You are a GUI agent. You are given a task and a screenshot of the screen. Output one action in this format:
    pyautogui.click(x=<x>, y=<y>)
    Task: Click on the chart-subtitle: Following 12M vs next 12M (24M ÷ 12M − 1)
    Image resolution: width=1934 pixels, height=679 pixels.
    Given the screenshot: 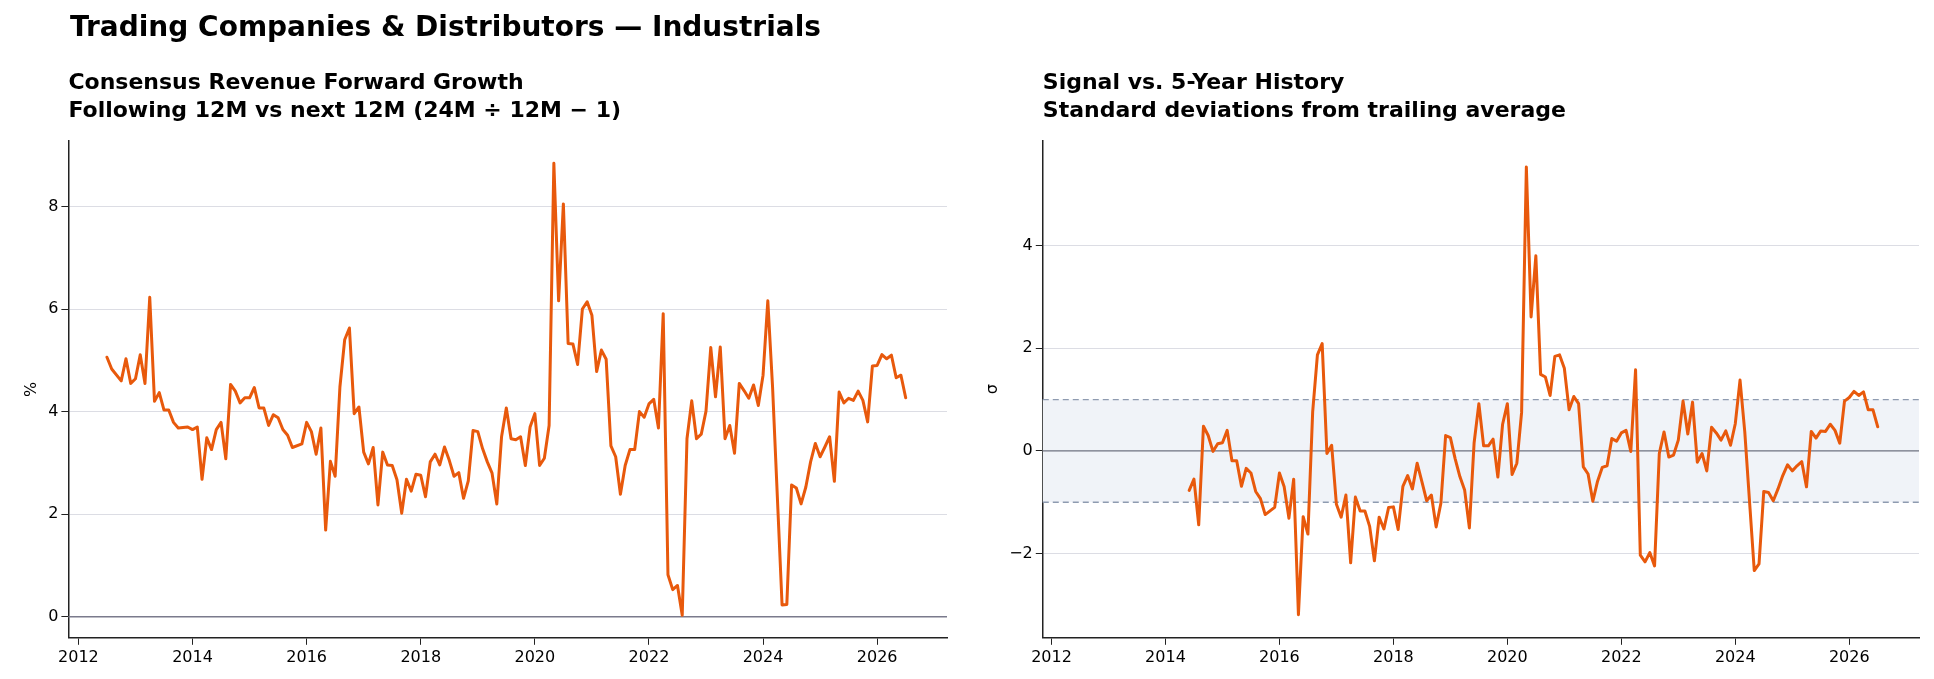 What is the action you would take?
    pyautogui.click(x=345, y=110)
    